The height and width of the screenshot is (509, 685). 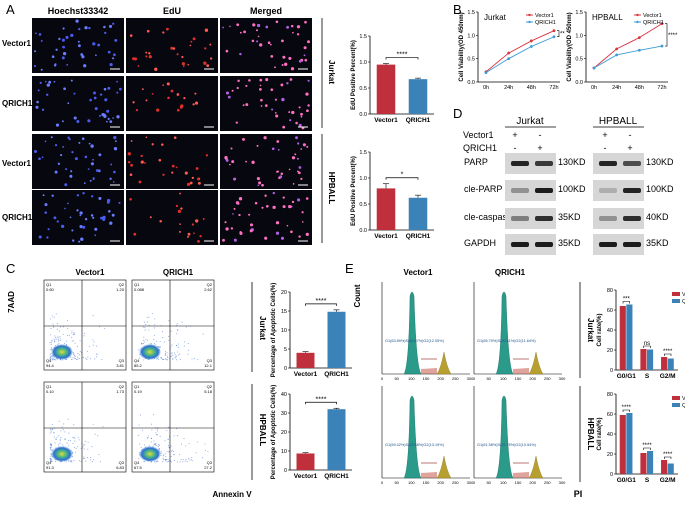 I want to click on group-label-jurkat: Jurkat, so click(x=262, y=328).